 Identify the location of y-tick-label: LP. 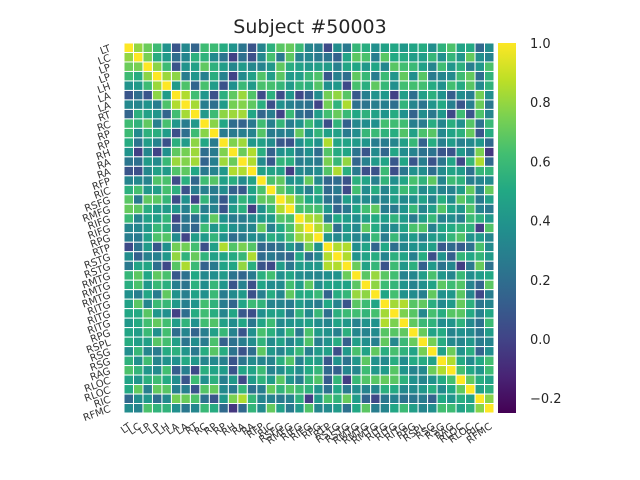
(105, 69).